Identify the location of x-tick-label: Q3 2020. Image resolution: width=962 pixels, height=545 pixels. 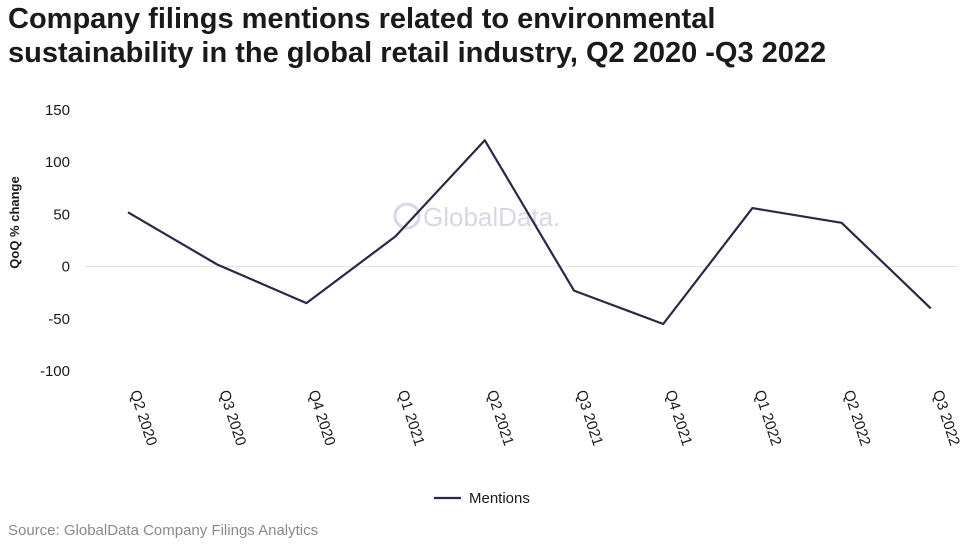
(232, 418).